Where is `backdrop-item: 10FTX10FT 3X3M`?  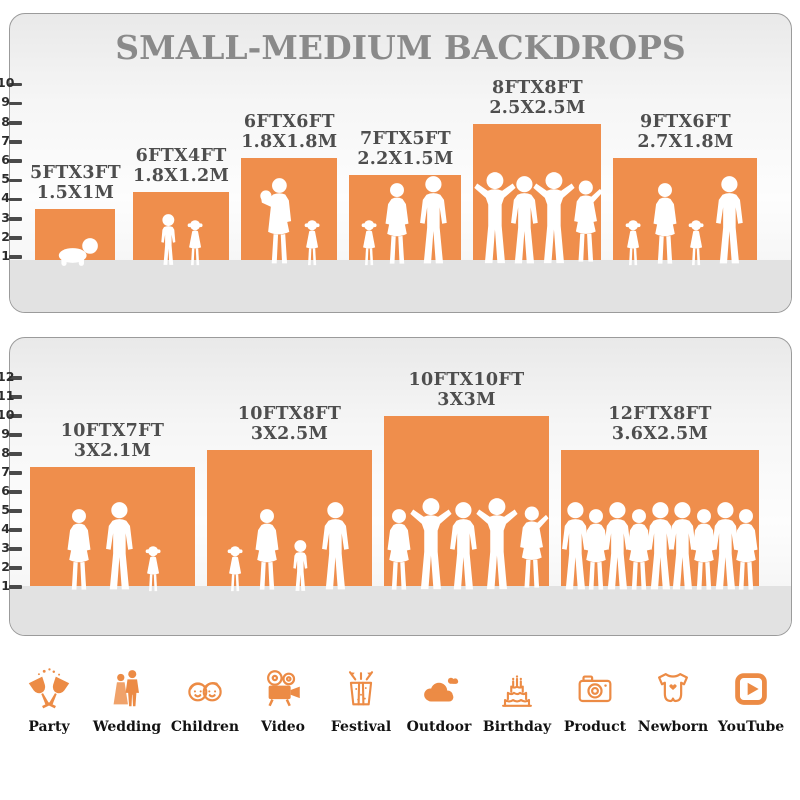 backdrop-item: 10FTX10FT 3X3M is located at coordinates (466, 478).